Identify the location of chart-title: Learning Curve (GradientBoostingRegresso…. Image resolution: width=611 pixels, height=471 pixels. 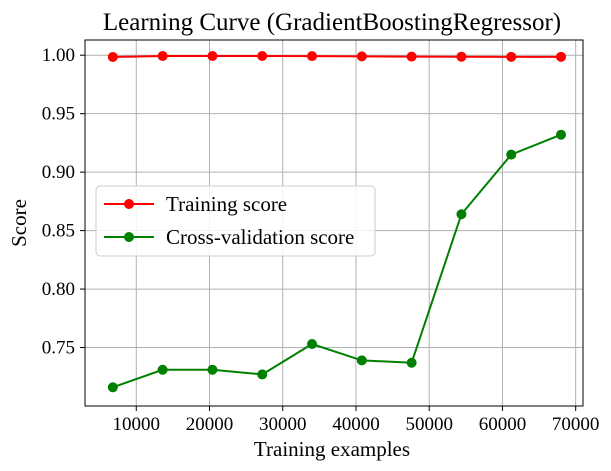
(332, 22).